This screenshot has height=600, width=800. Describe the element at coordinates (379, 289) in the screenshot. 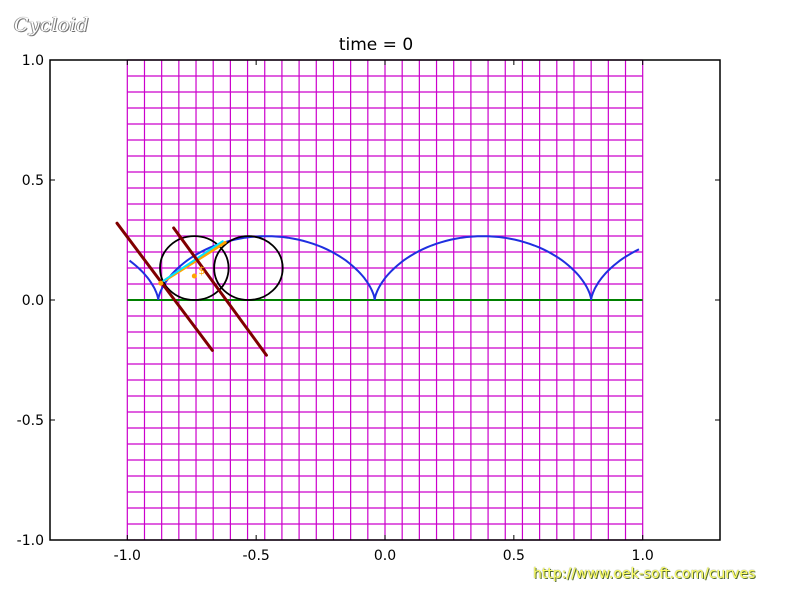

I see `curves: $` at that location.